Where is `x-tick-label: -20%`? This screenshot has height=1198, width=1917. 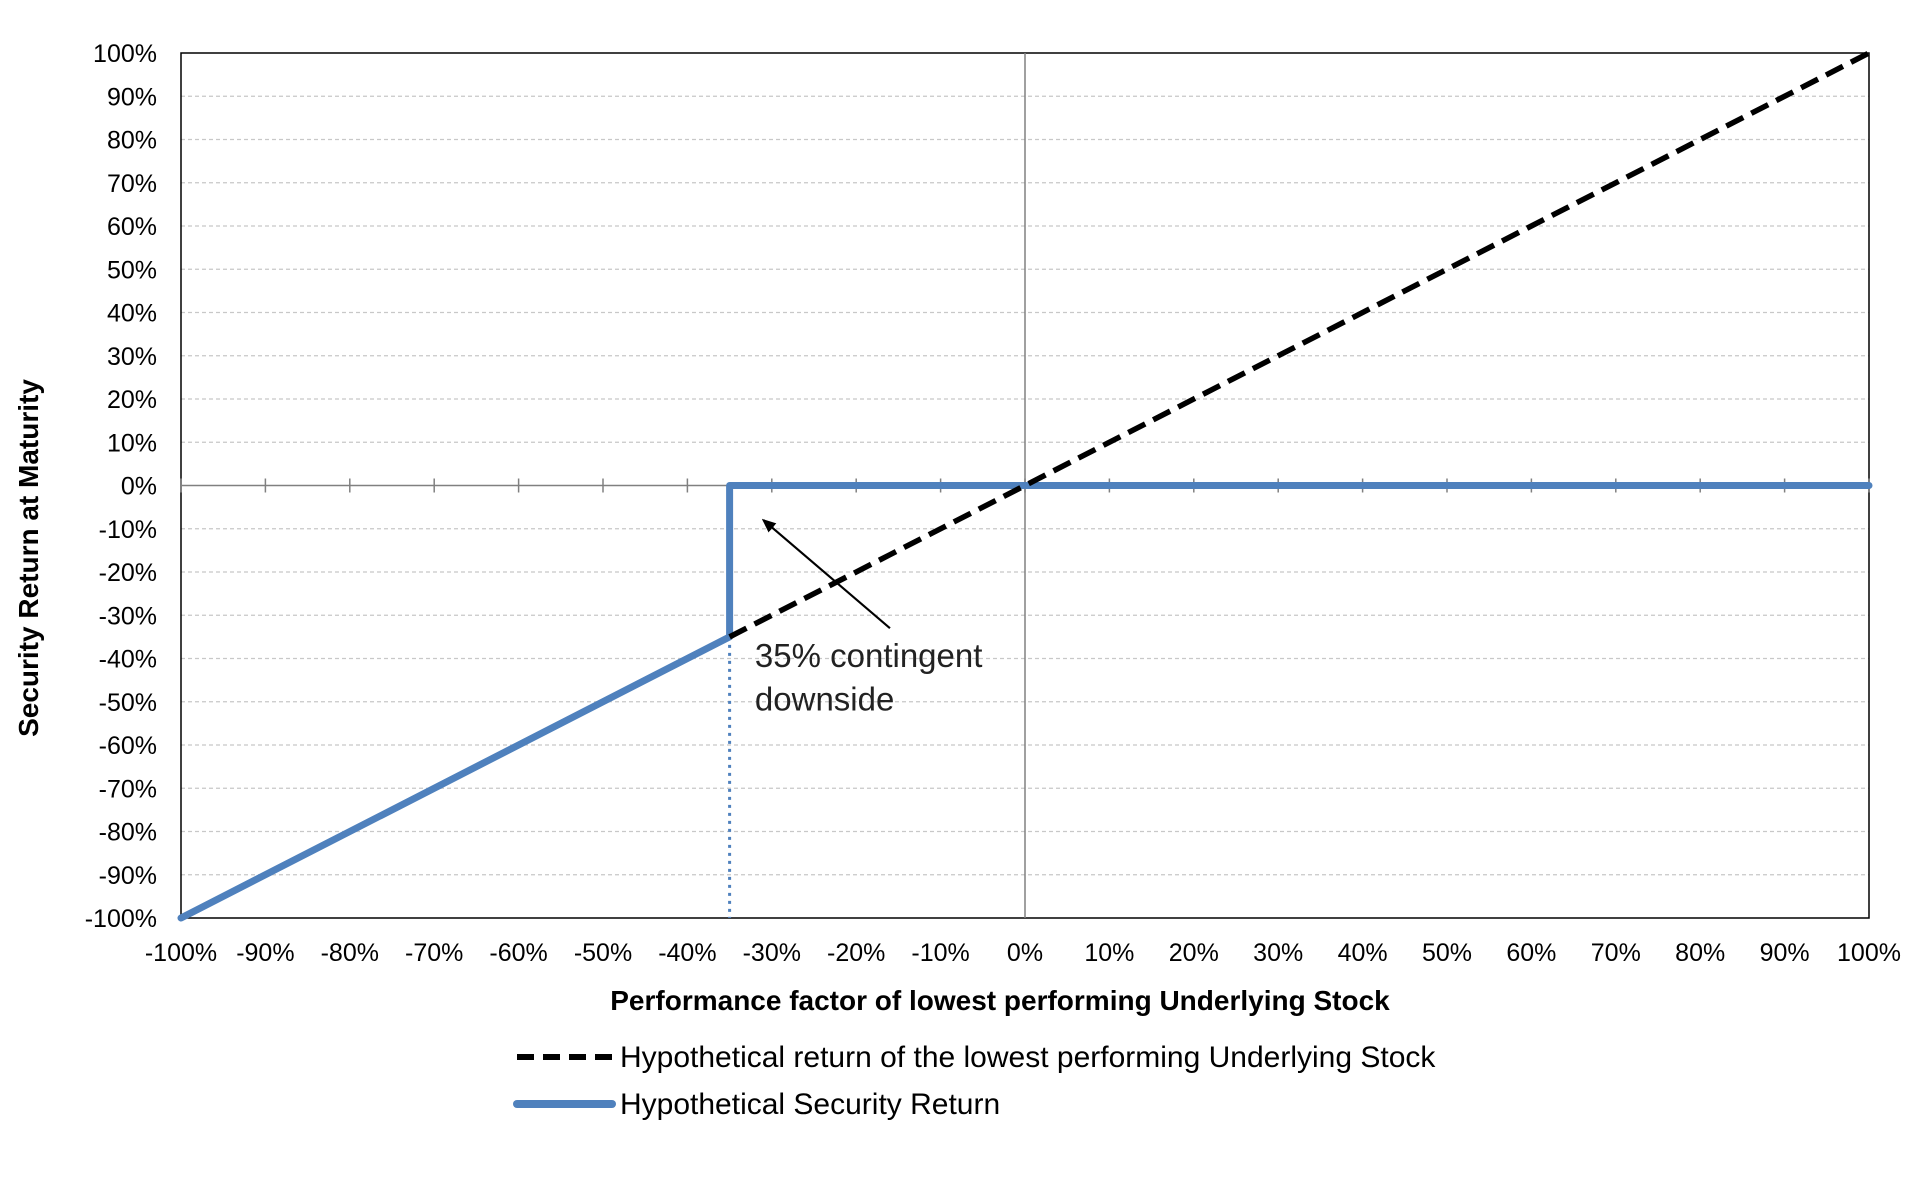 x-tick-label: -20% is located at coordinates (856, 953).